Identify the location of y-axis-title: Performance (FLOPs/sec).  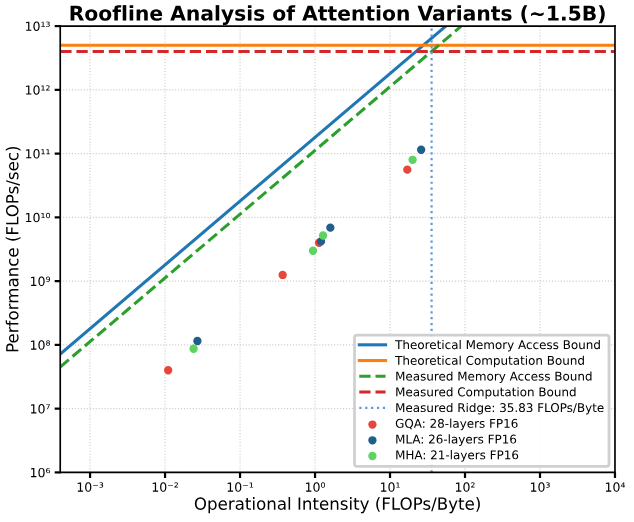
(13, 249).